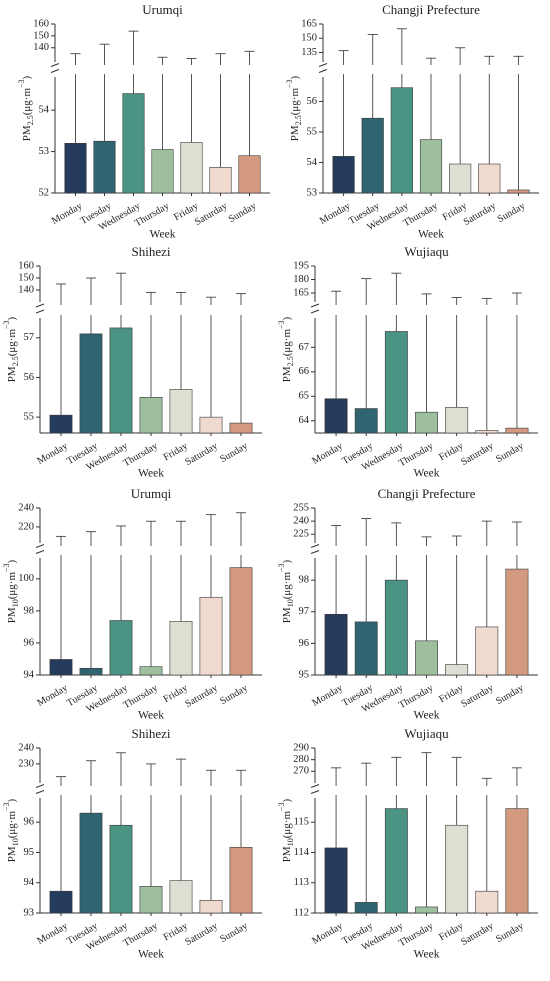 Image resolution: width=550 pixels, height=981 pixels. I want to click on y-tick-label: 54, so click(312, 162).